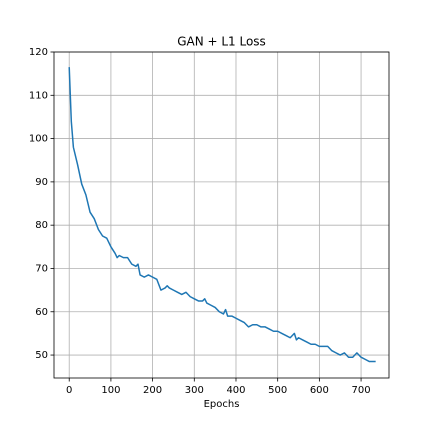  I want to click on y-tick-label: 100, so click(38, 139).